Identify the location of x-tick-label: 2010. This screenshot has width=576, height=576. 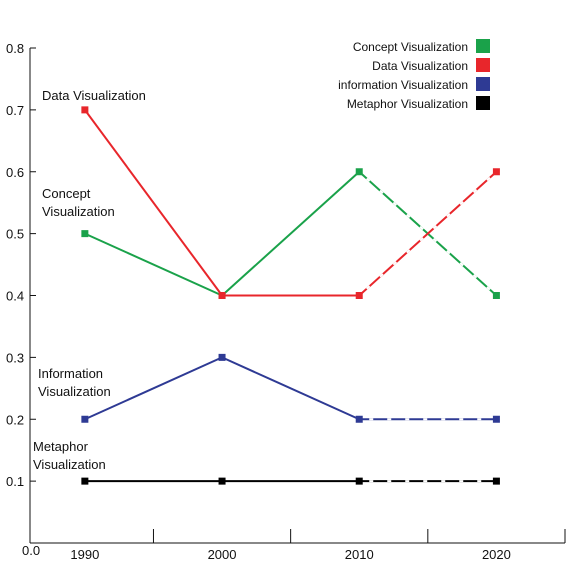
(359, 554).